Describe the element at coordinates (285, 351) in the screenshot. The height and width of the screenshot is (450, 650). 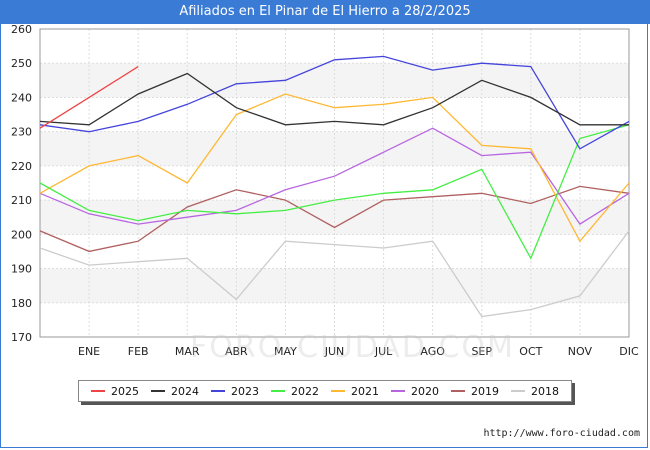
I see `x-tick-label: MAY` at that location.